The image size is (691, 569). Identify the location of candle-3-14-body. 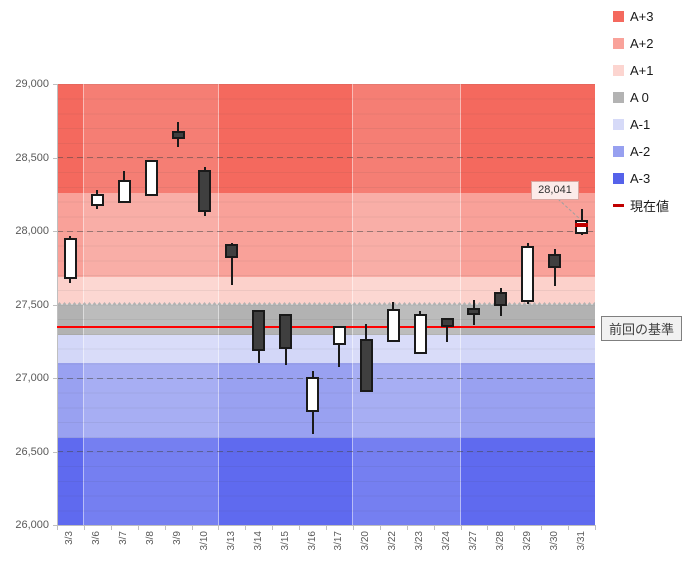
(259, 330).